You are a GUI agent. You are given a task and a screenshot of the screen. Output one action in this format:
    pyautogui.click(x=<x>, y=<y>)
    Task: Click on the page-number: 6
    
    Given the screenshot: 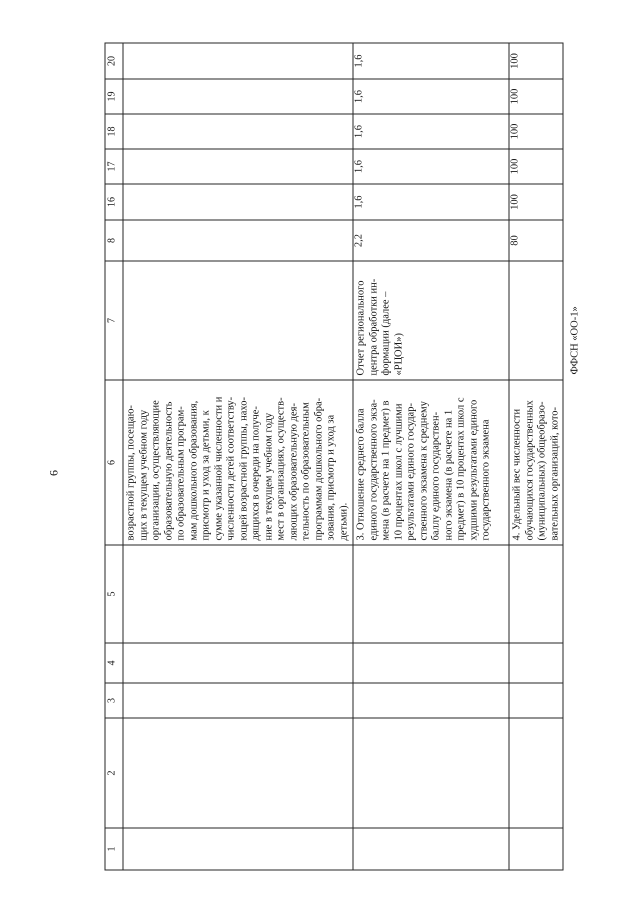 What is the action you would take?
    pyautogui.click(x=53, y=472)
    